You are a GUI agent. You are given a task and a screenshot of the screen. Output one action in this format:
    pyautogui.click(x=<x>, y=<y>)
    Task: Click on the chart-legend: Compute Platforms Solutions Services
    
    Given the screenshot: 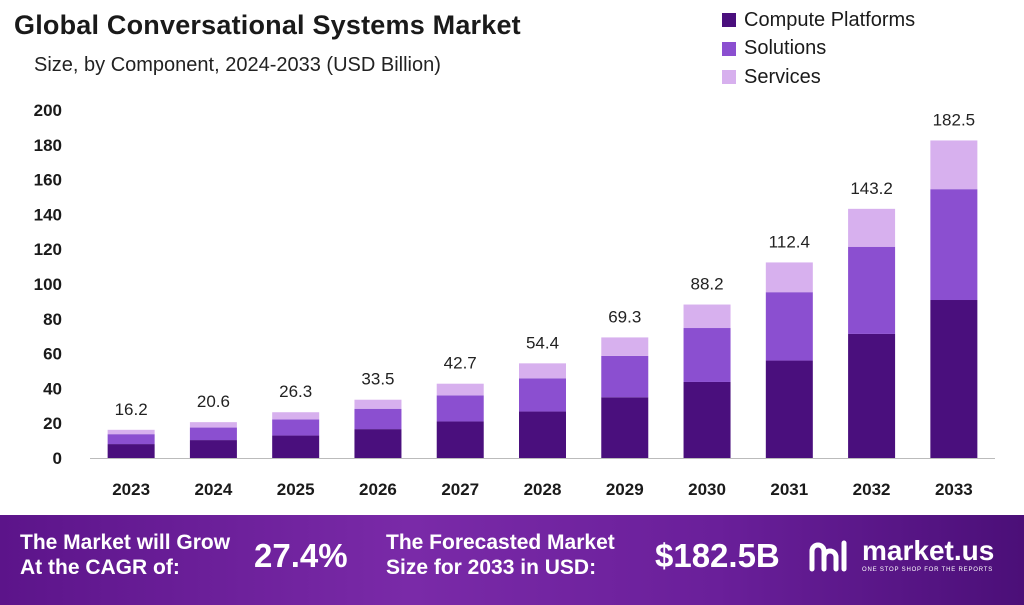 What is the action you would take?
    pyautogui.click(x=818, y=49)
    